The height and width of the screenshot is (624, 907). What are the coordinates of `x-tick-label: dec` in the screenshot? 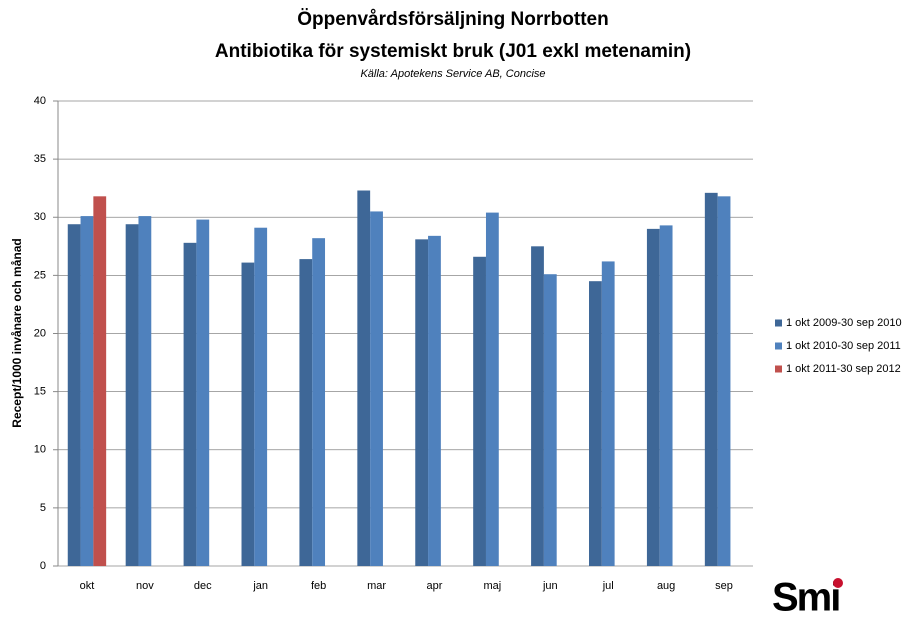 It's located at (203, 586).